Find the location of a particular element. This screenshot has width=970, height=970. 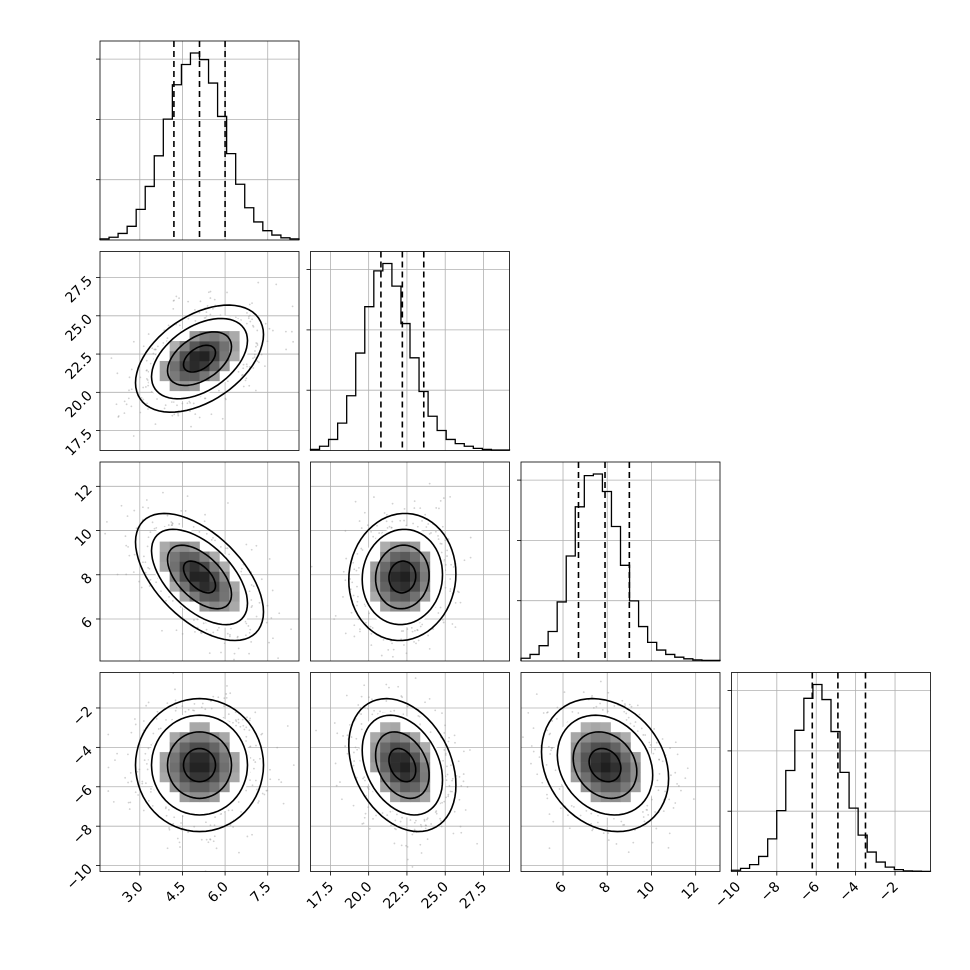

y-tick-label: 6 is located at coordinates (87, 623).